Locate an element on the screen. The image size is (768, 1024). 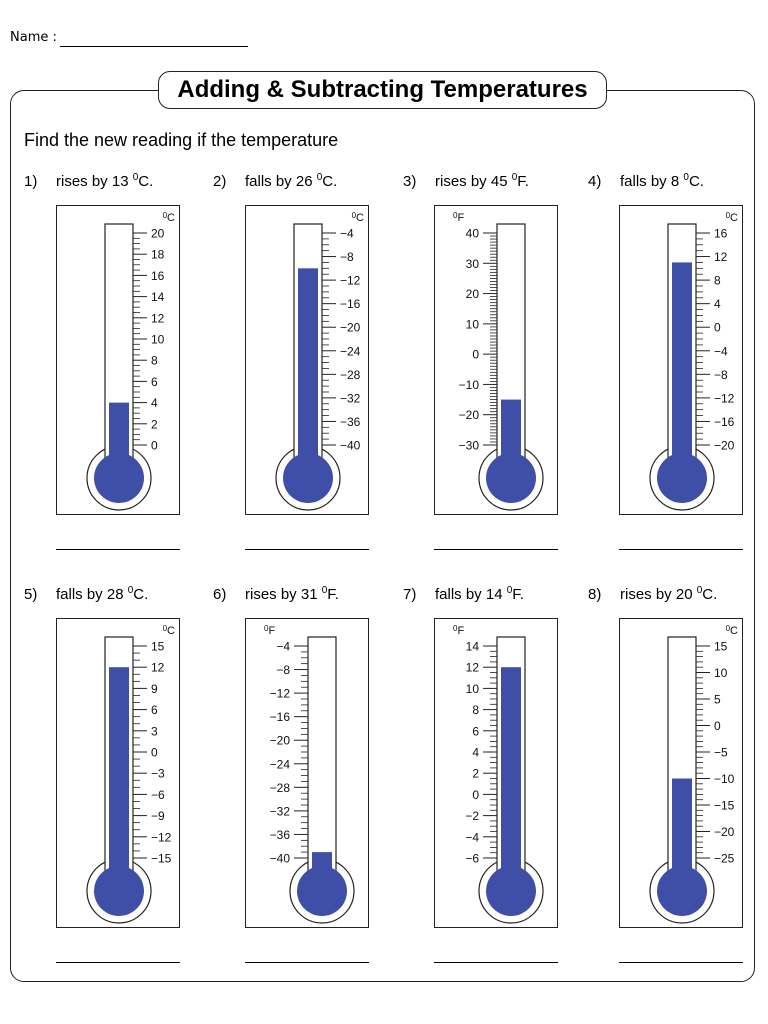
name-label: Name : is located at coordinates (33, 37).